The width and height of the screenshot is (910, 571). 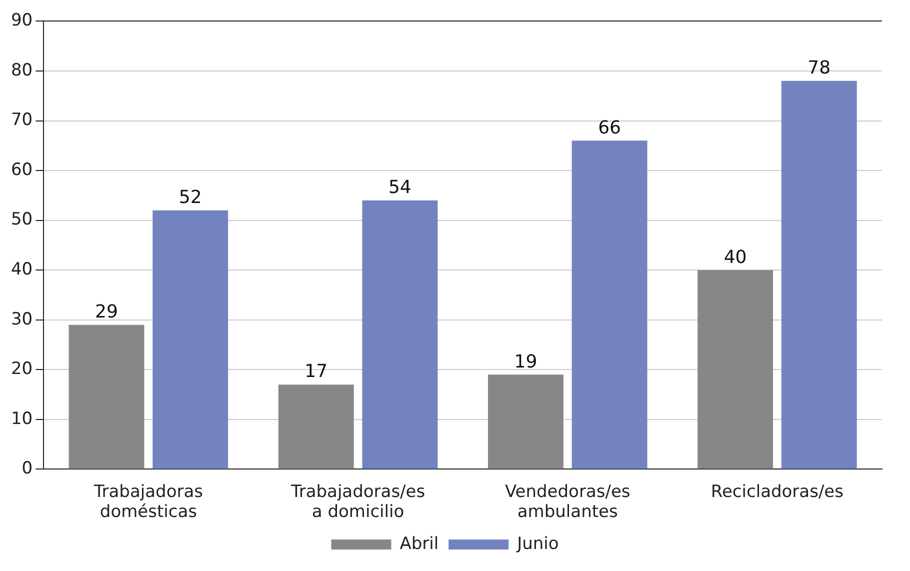 I want to click on data-label: 66, so click(x=609, y=127).